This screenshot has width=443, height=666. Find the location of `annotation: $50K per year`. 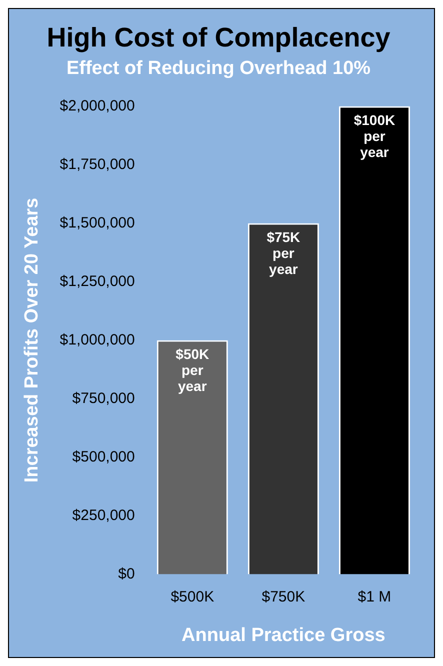

annotation: $50K per year is located at coordinates (193, 370).